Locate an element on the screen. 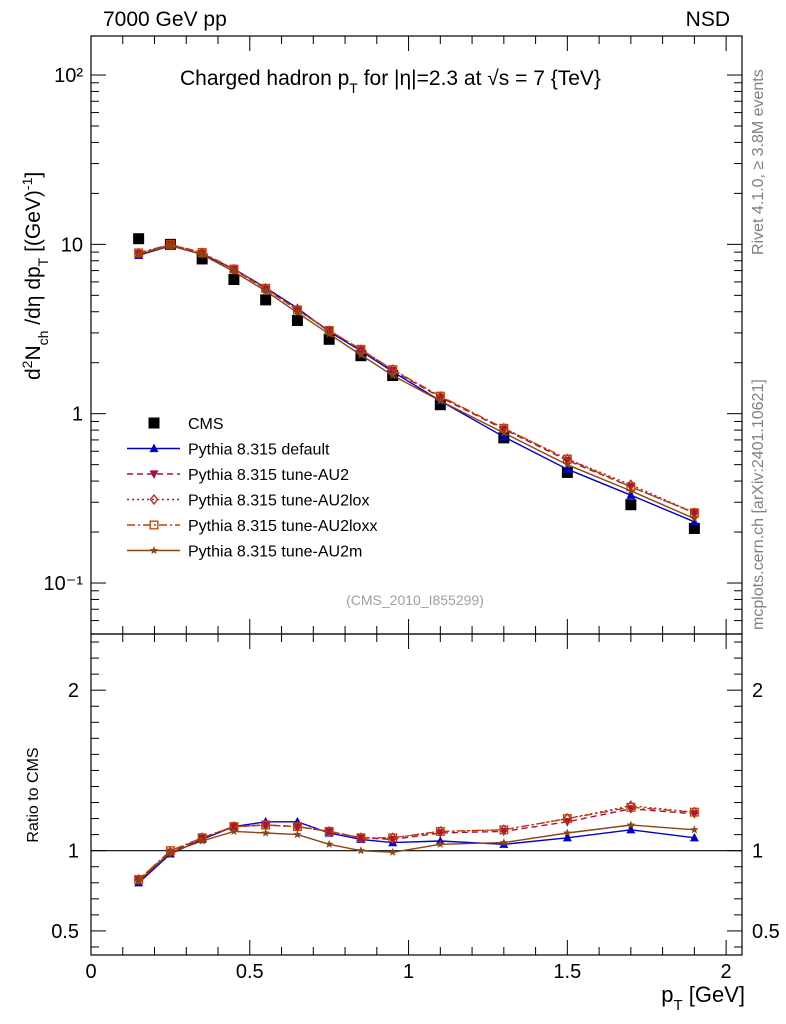 The height and width of the screenshot is (1024, 786). ratio-ytick-label-right: 0.5 is located at coordinates (766, 932).